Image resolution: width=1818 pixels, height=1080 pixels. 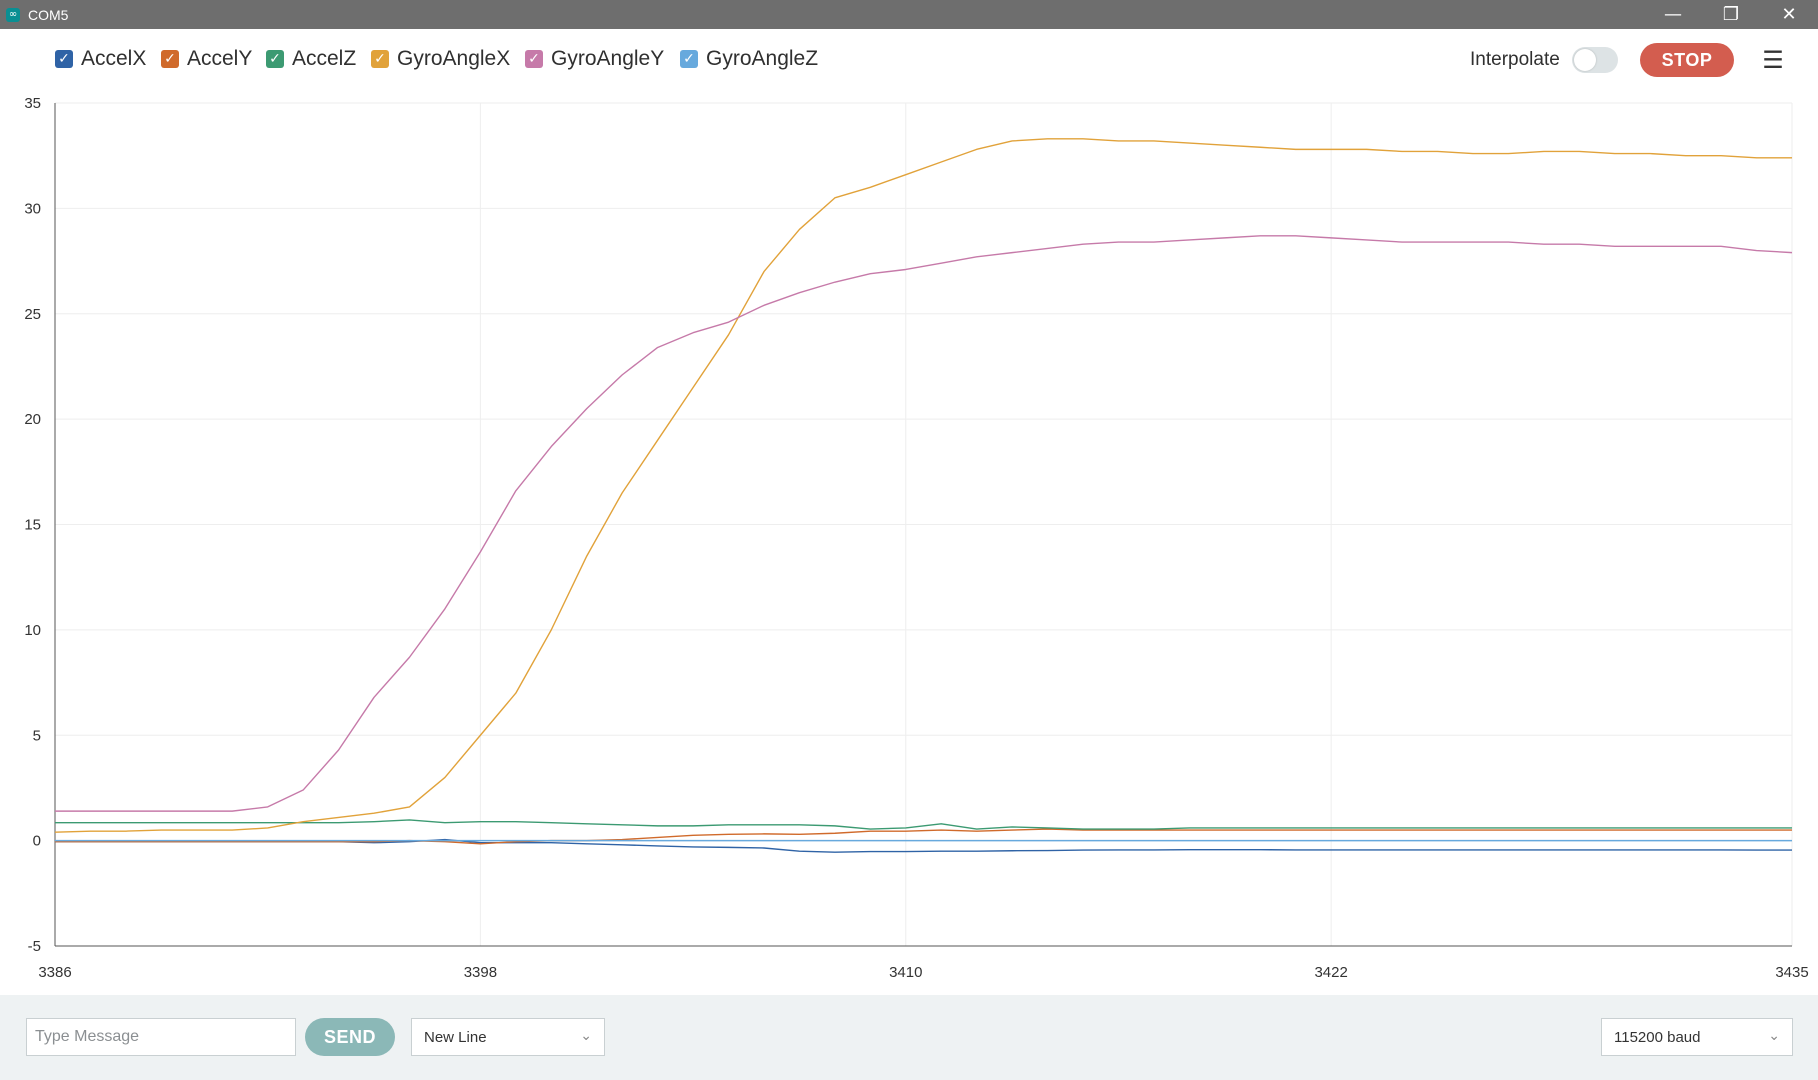 I want to click on legend-item-accely: ✓ AccelY, so click(x=206, y=59).